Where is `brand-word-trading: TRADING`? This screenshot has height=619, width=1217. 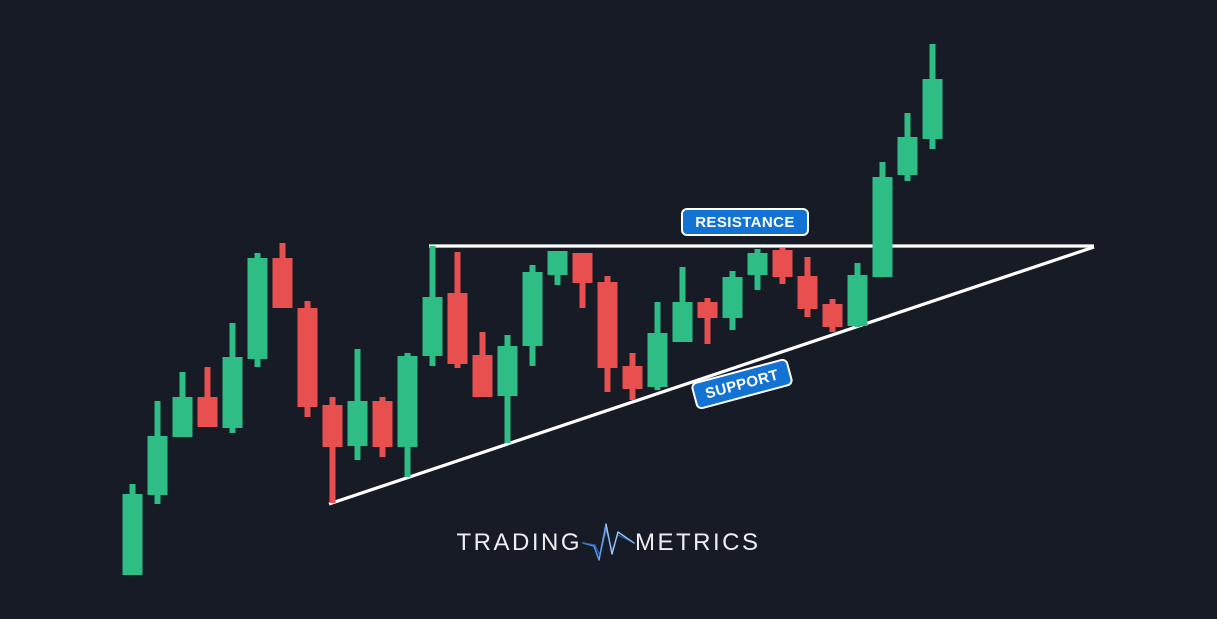 brand-word-trading: TRADING is located at coordinates (519, 542).